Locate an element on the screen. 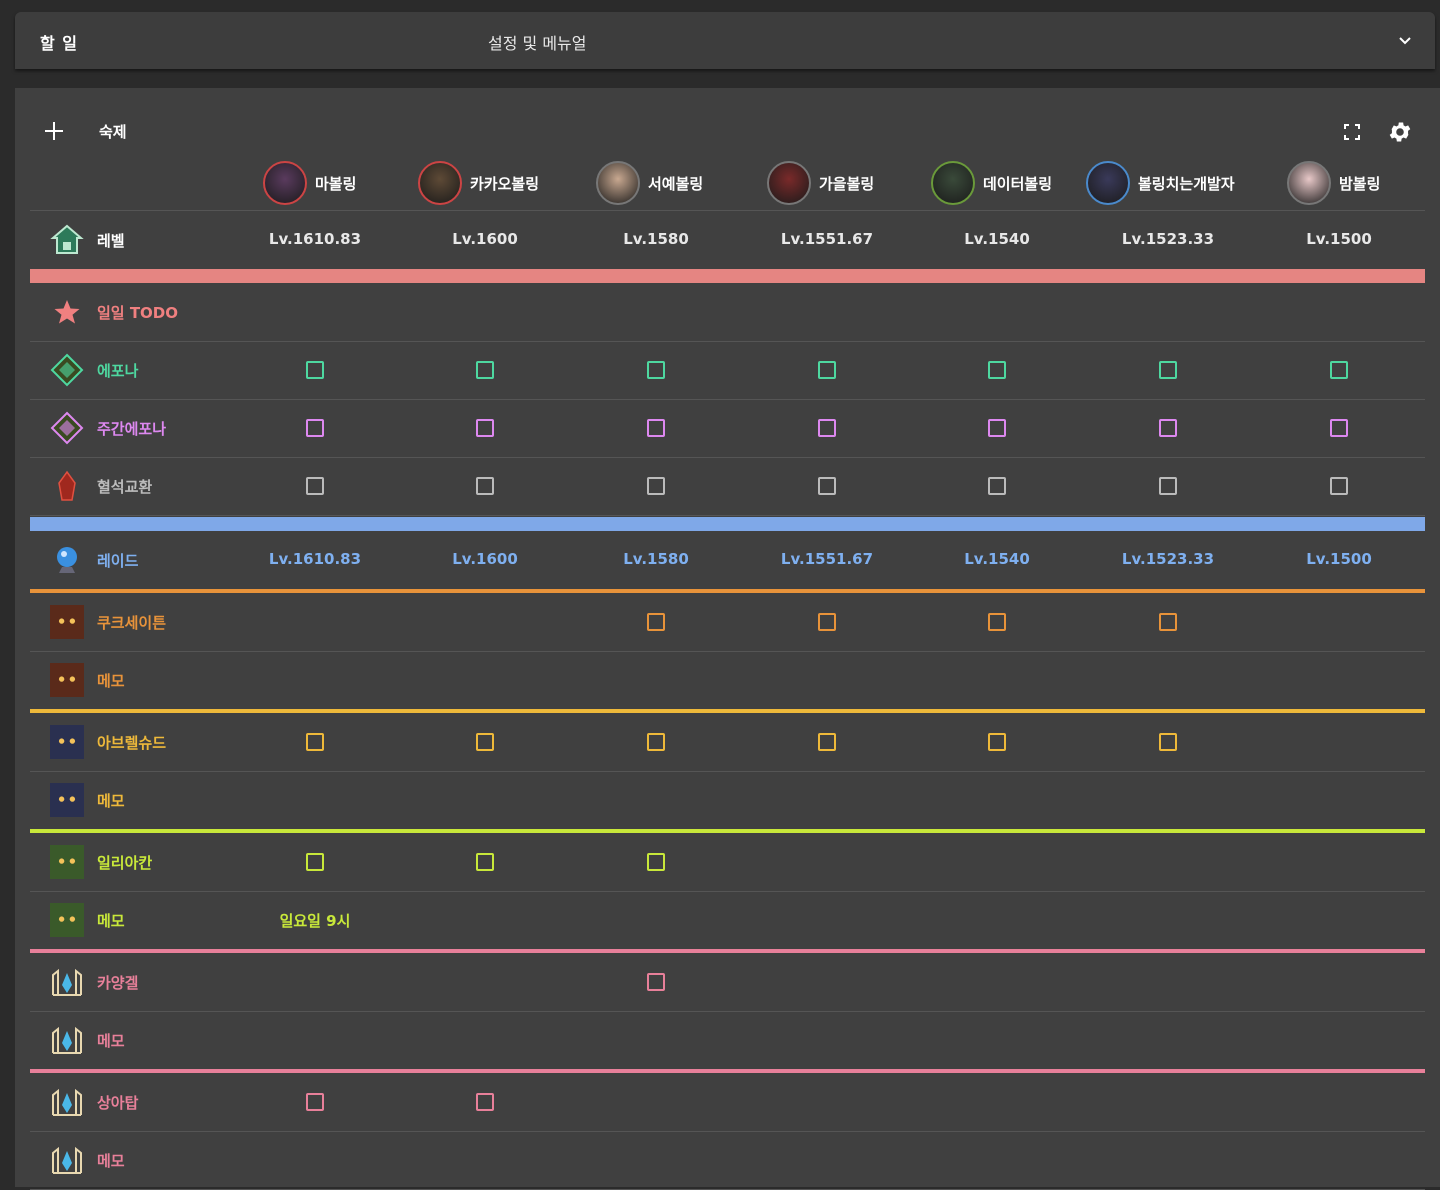 This screenshot has width=1440, height=1190. character-column-header: 서예볼링 is located at coordinates (649, 183).